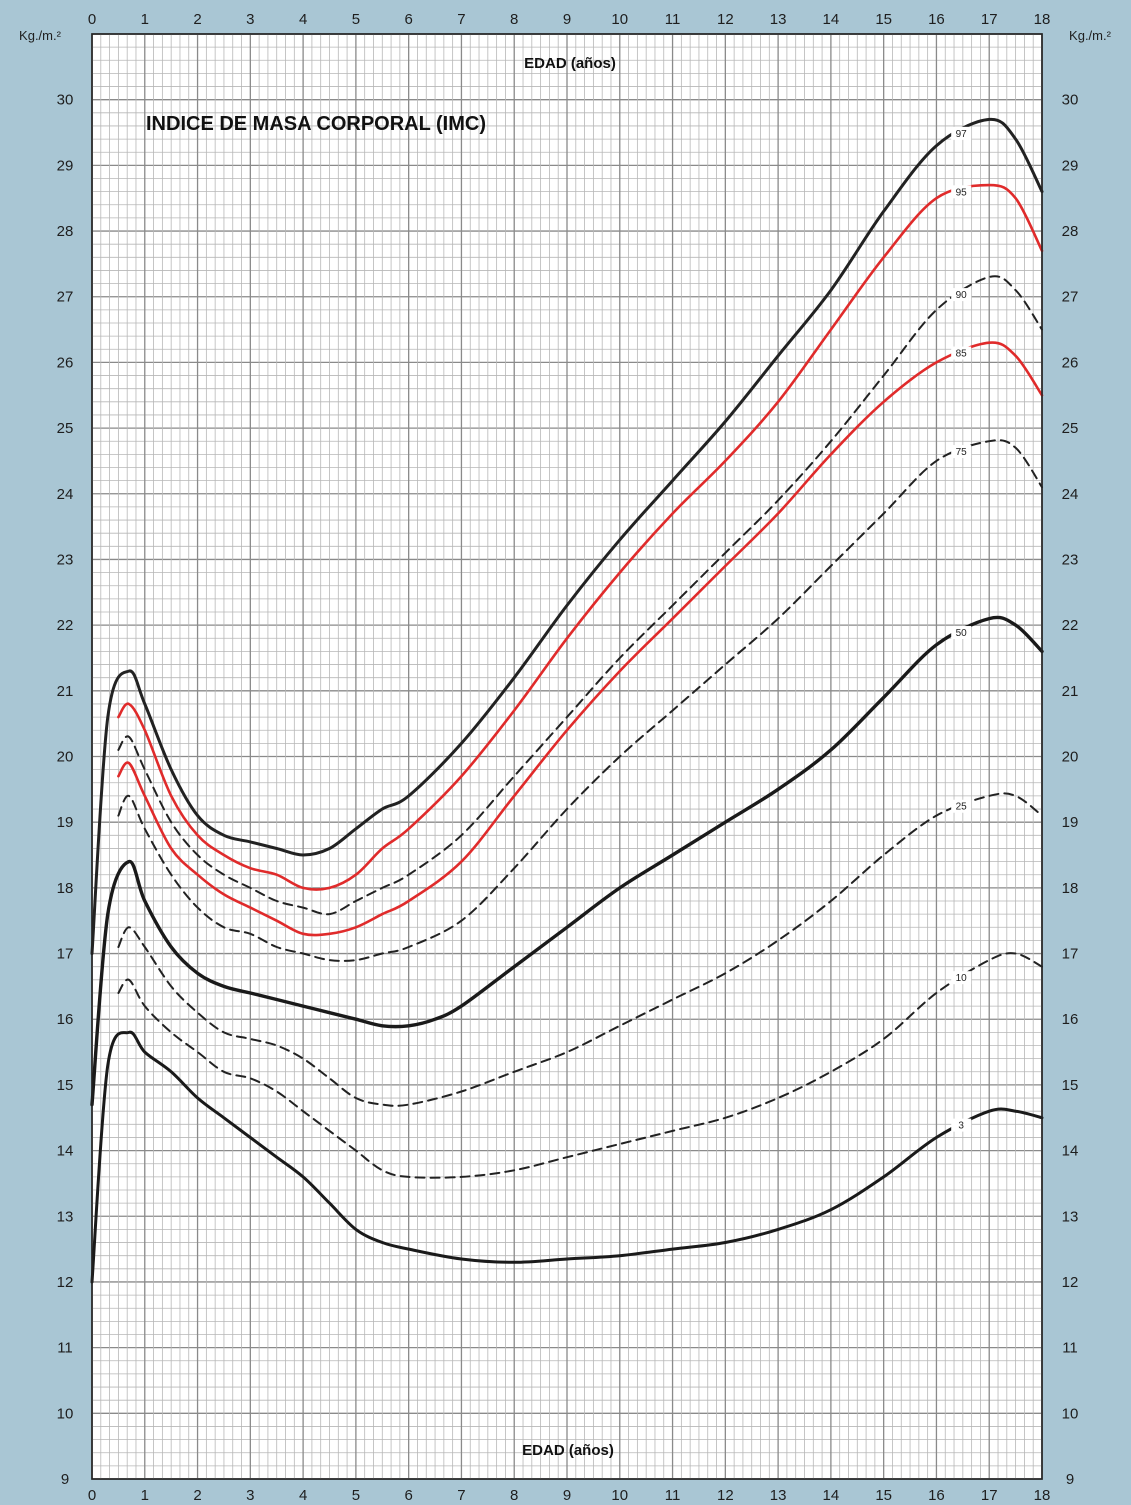 The height and width of the screenshot is (1505, 1131). What do you see at coordinates (40, 35) in the screenshot?
I see `y-unit-left: Kg./m.²` at bounding box center [40, 35].